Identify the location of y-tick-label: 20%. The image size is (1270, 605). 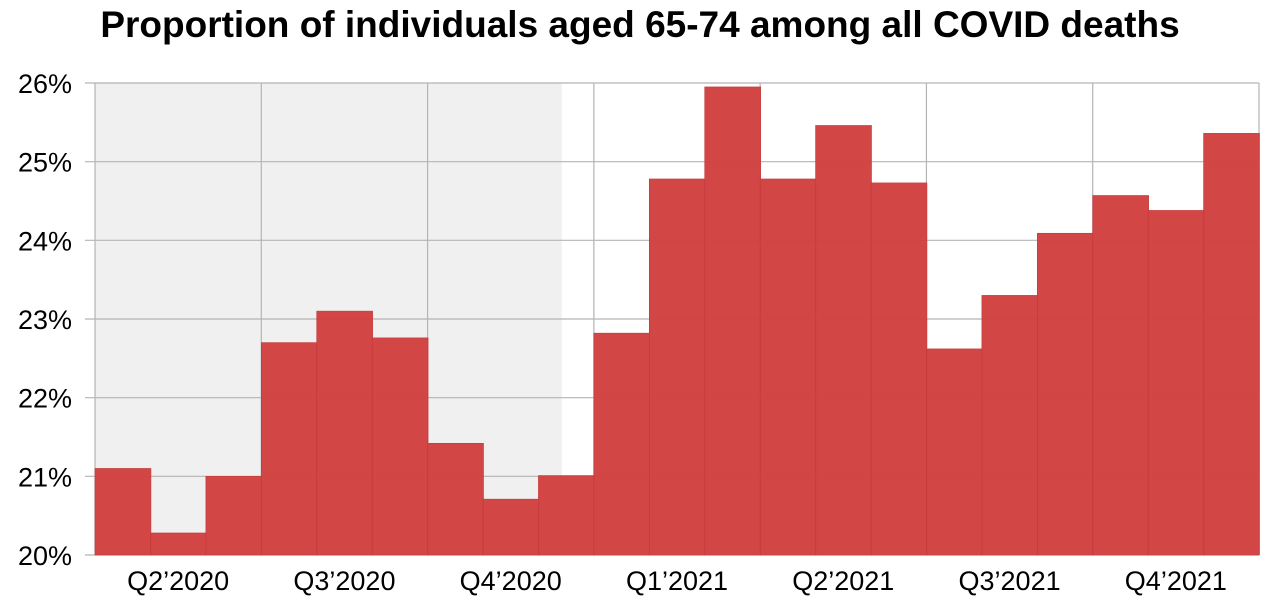
(45, 556).